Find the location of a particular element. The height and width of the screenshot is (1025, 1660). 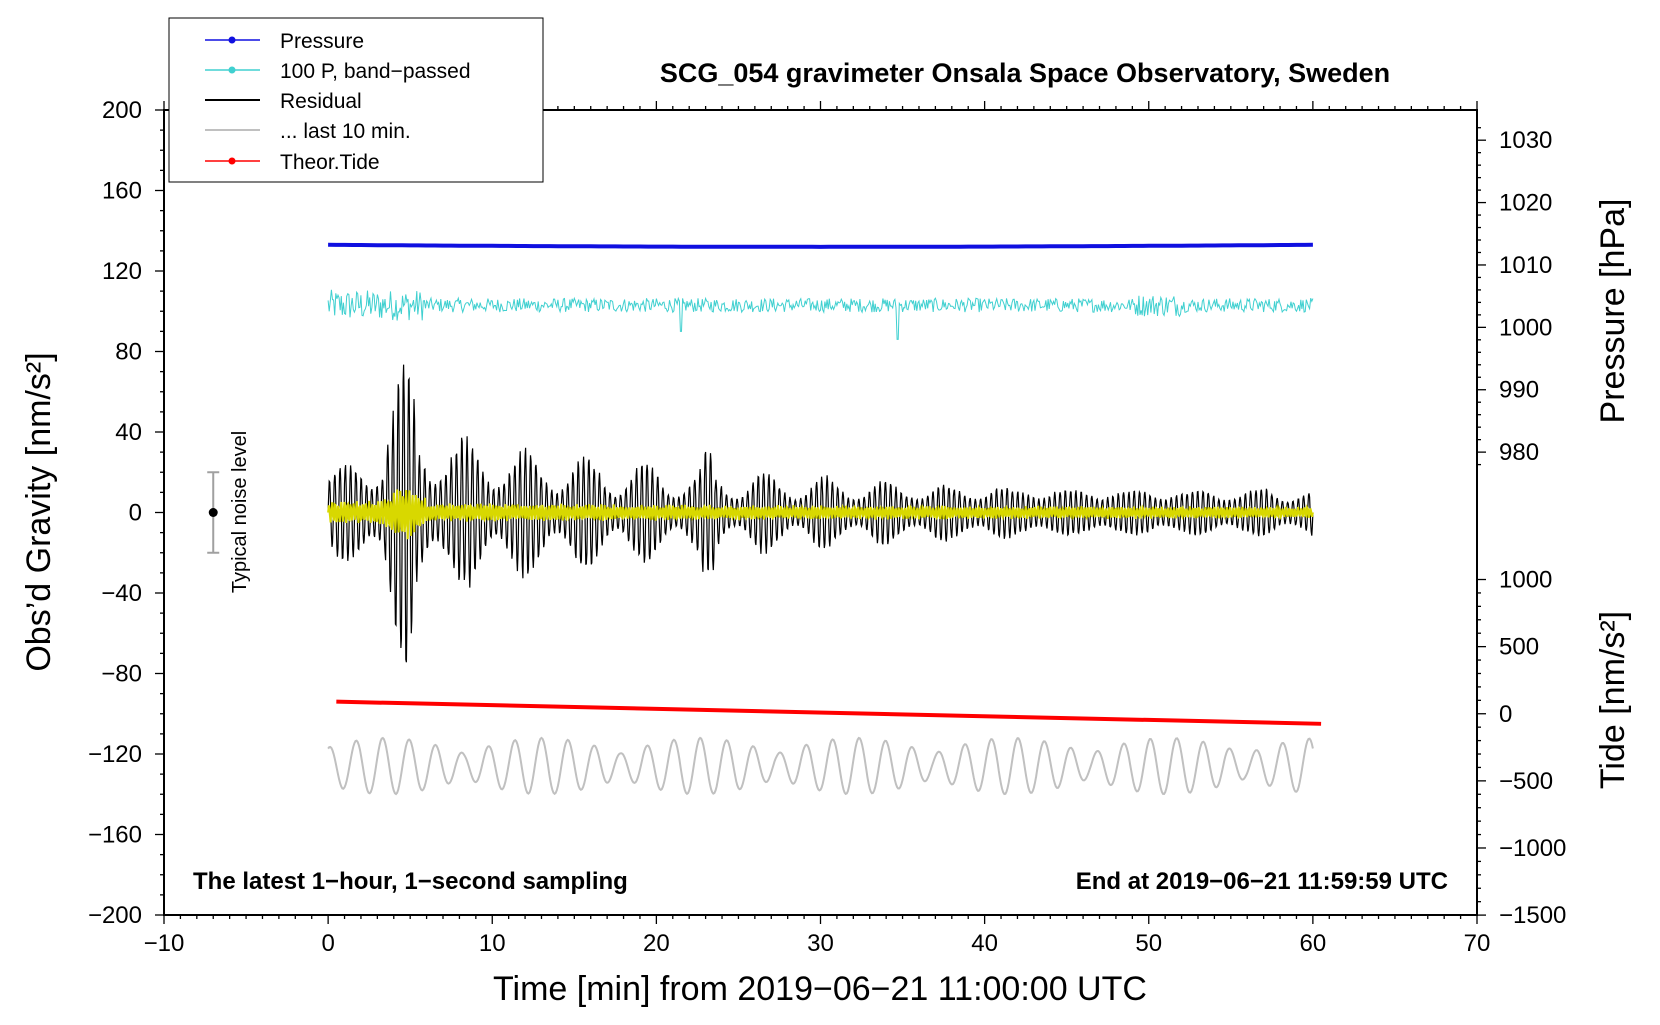

pressure-tick-label: 1030 is located at coordinates (1525, 140).